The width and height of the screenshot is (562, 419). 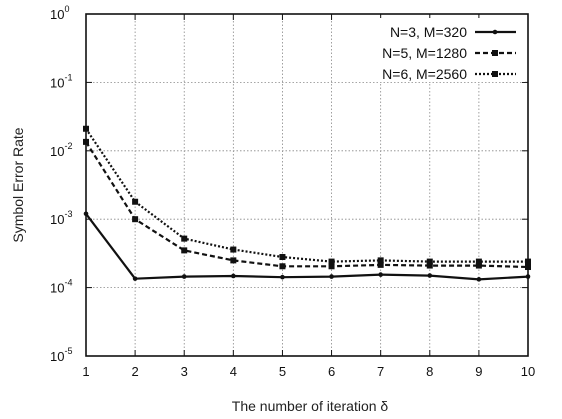 What do you see at coordinates (18, 184) in the screenshot?
I see `y-axis-label: Symbol Error Rate` at bounding box center [18, 184].